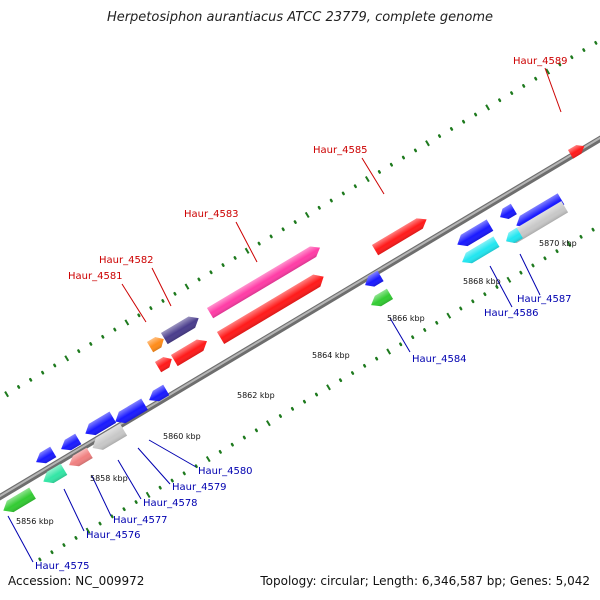 The width and height of the screenshot is (600, 600). I want to click on gene-feature-haur-4587-b, so click(536, 224).